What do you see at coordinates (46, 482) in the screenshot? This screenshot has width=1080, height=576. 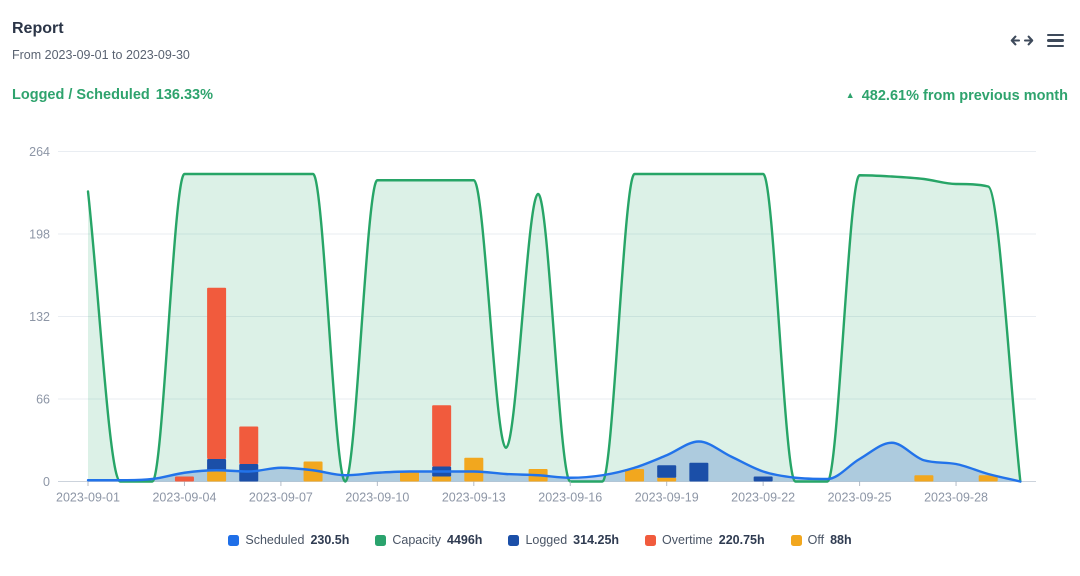 I see `y-axis-label: 0` at bounding box center [46, 482].